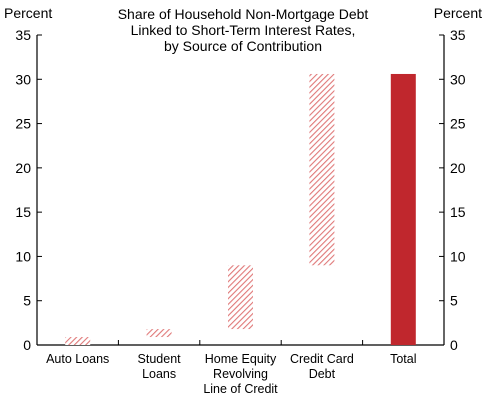 The height and width of the screenshot is (401, 486). Describe the element at coordinates (454, 301) in the screenshot. I see `y-tick-label-right: 5` at that location.